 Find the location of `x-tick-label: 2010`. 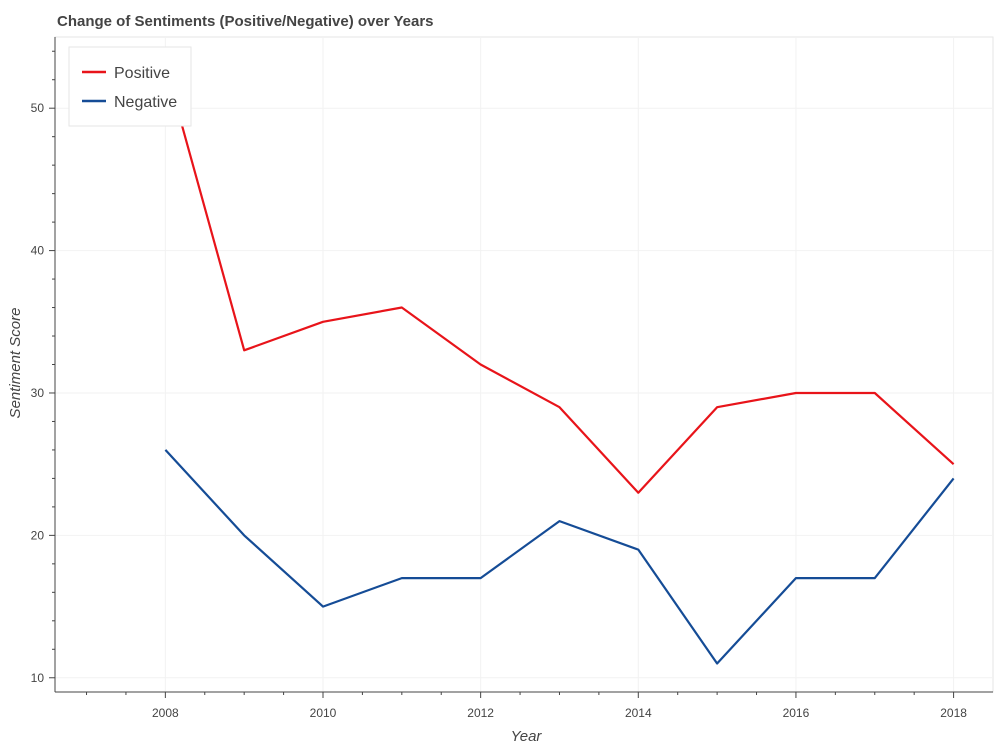

x-tick-label: 2010 is located at coordinates (323, 713).